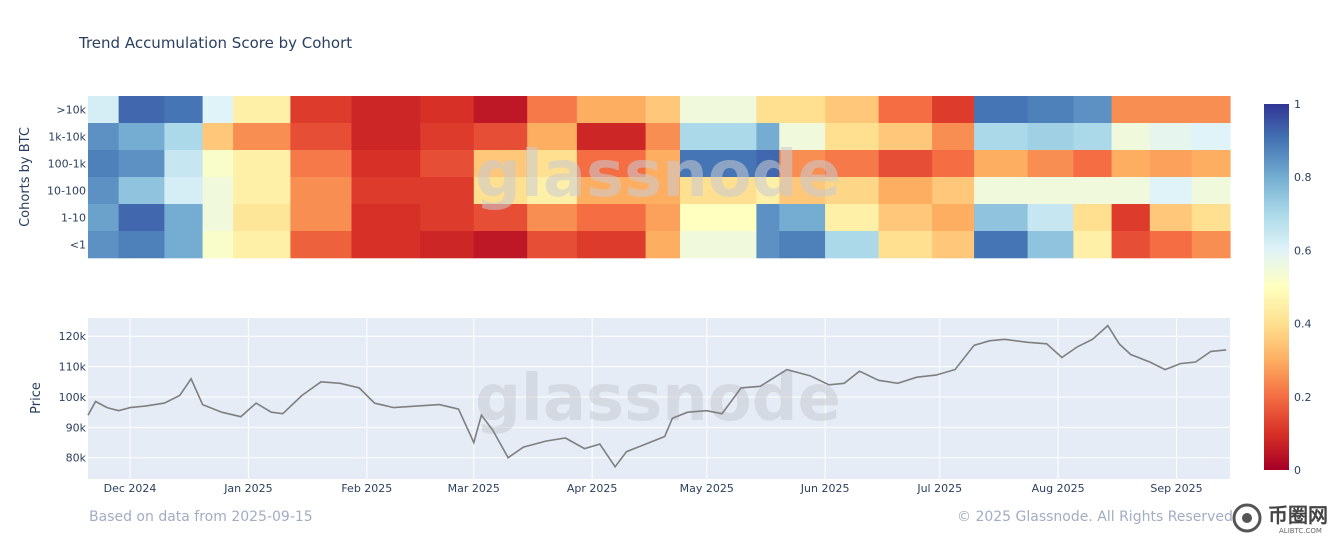 The image size is (1336, 538). Describe the element at coordinates (1303, 324) in the screenshot. I see `colorbar-tick-label: 0.4` at that location.